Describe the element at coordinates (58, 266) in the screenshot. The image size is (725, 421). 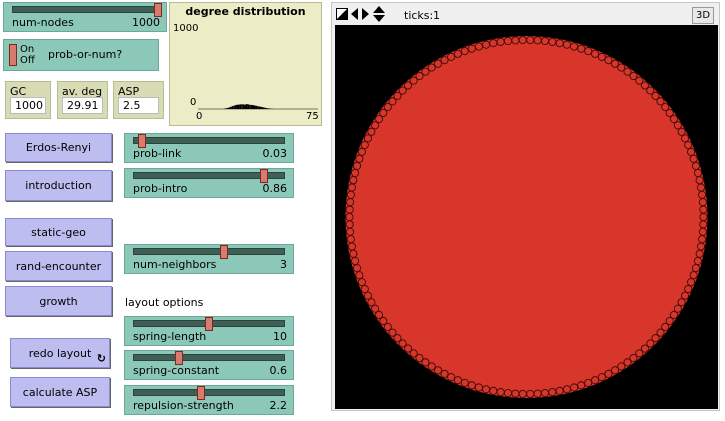
I see `rand-encounter-button: rand-encounter` at that location.